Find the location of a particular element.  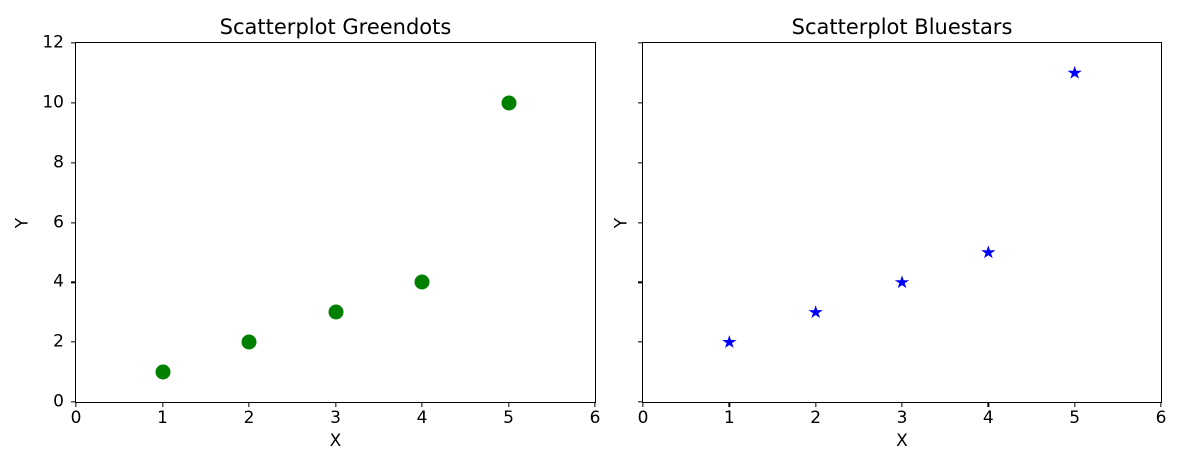

y-tick-label: 6 is located at coordinates (58, 222).